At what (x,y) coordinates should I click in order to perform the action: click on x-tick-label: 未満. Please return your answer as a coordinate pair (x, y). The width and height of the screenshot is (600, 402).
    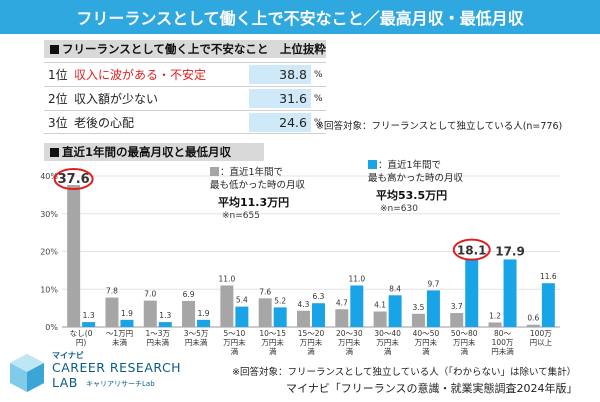
    Looking at the image, I should click on (119, 342).